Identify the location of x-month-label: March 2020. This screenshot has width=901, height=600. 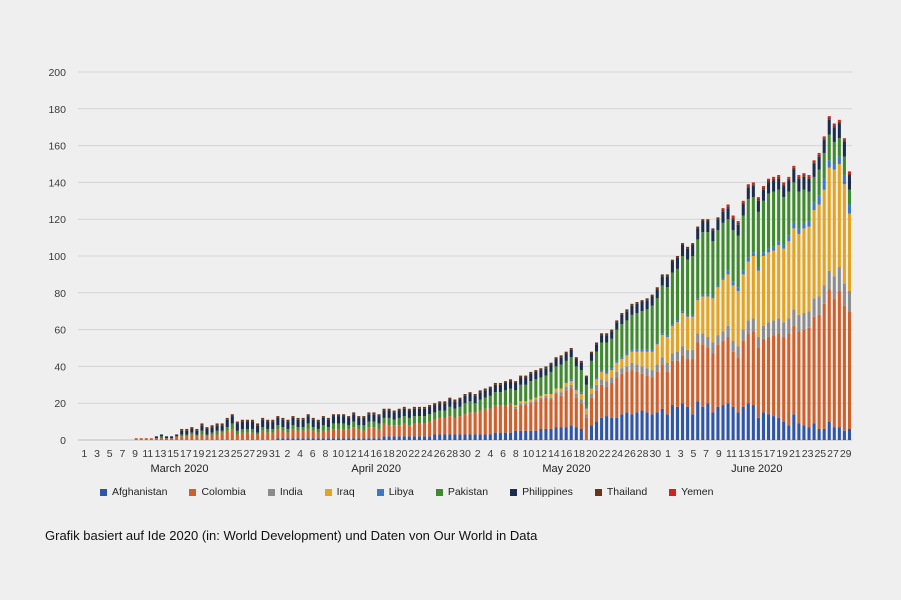
(179, 469).